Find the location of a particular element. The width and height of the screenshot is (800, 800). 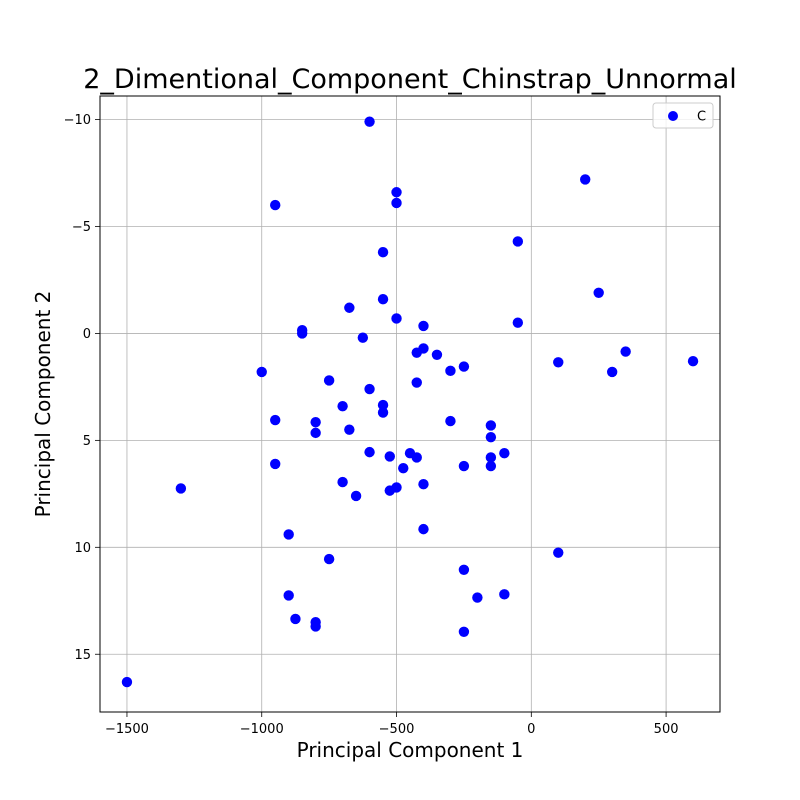

legend-label: C is located at coordinates (701, 117).